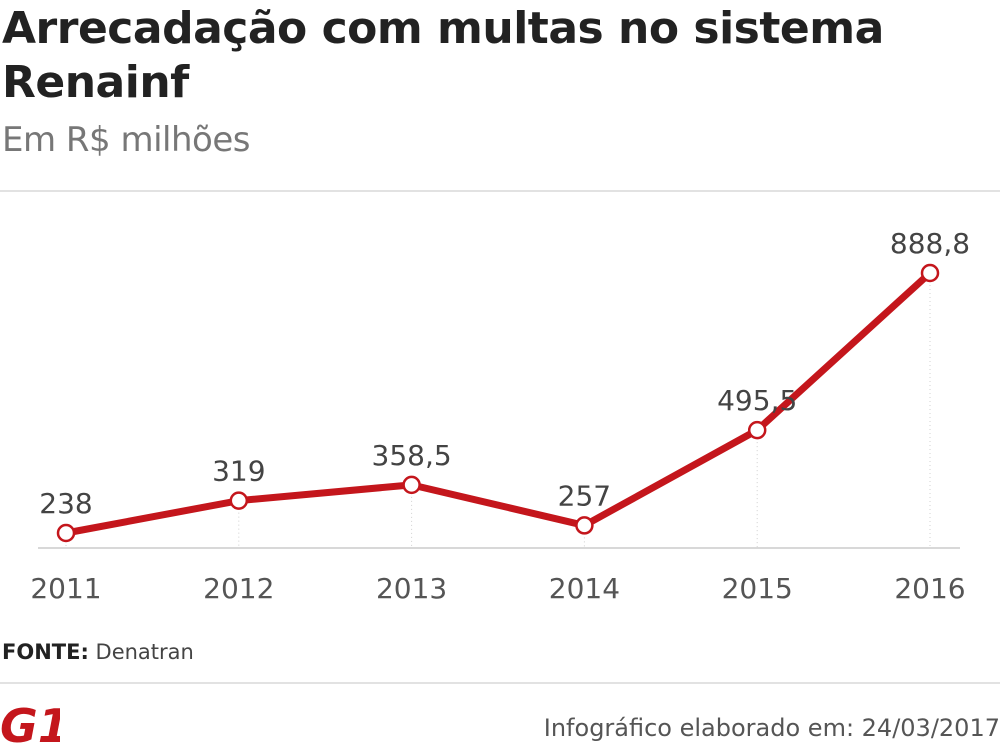  Describe the element at coordinates (757, 430) in the screenshot. I see `data-point-2015` at that location.